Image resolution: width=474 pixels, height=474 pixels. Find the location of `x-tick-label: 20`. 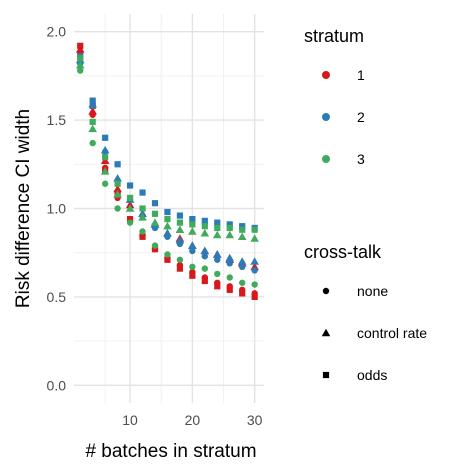

x-tick-label: 20 is located at coordinates (193, 420).